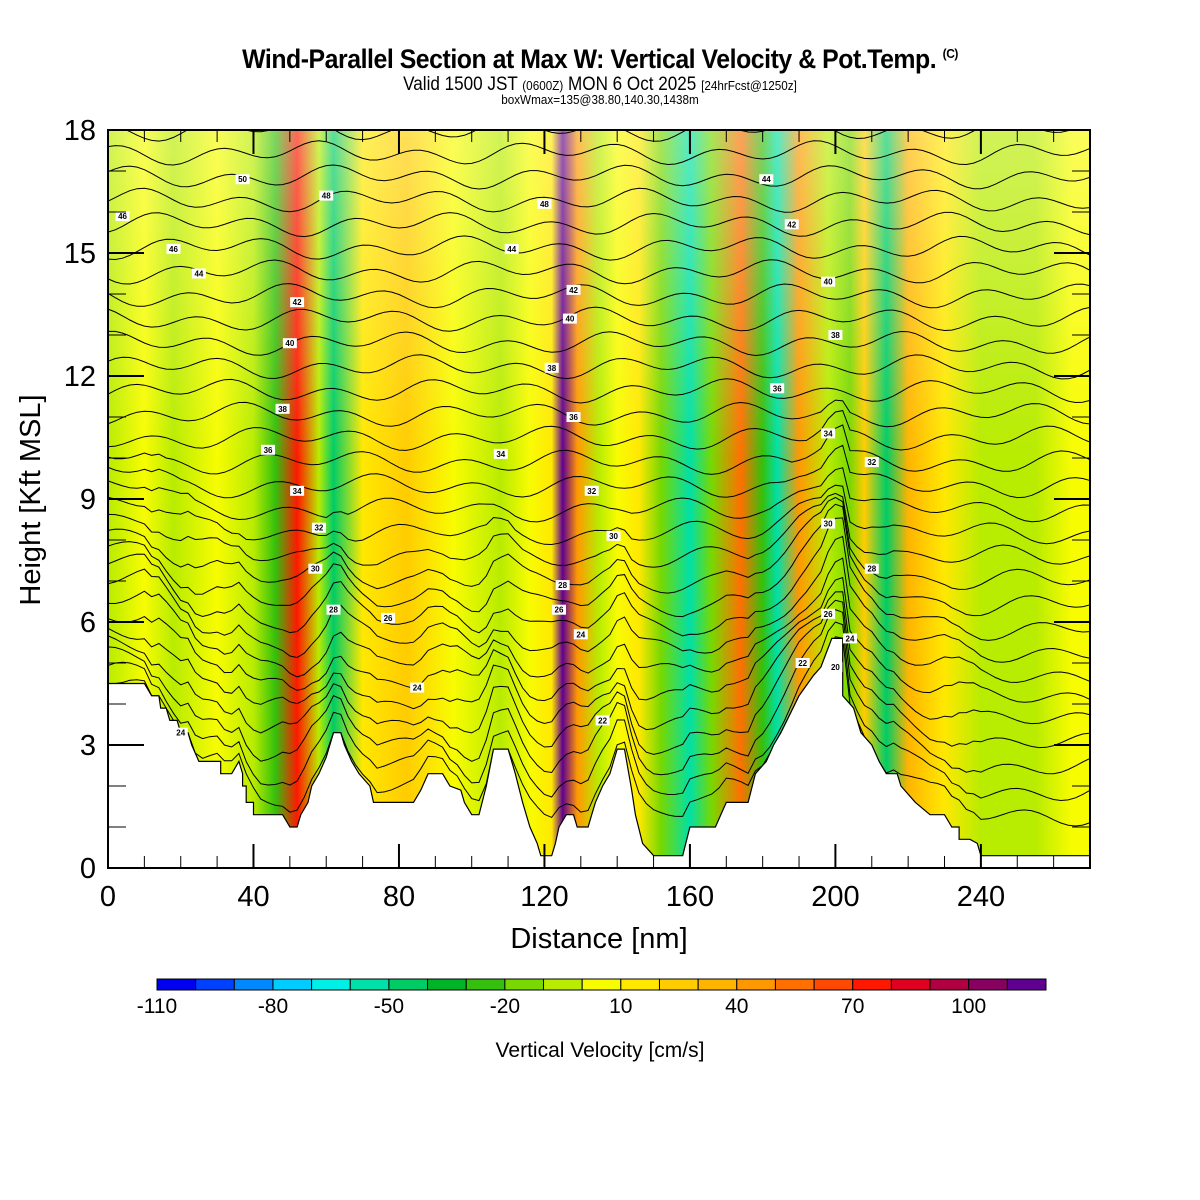 The image size is (1200, 1200). I want to click on y-axis-label: Height [Kft MSL], so click(31, 499).